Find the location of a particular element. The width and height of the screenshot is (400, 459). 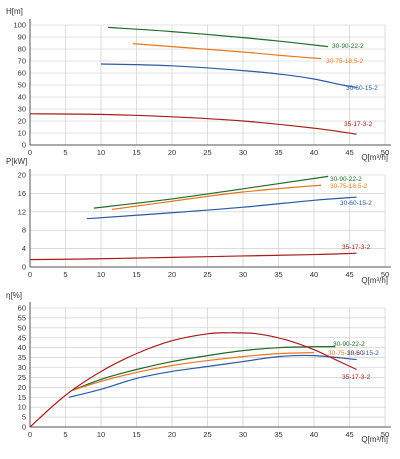

y-tick-label: 90 is located at coordinates (22, 37).